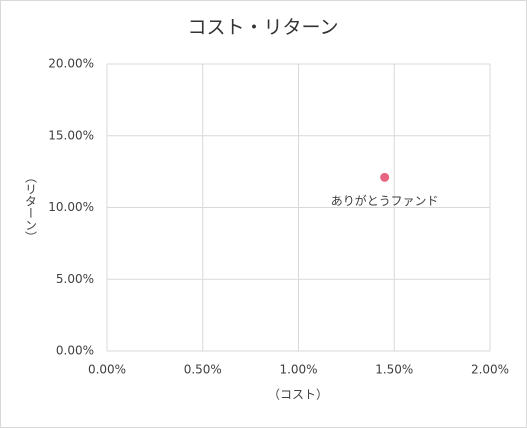 The image size is (527, 428). Describe the element at coordinates (75, 351) in the screenshot. I see `y-tick-label: 0.00%` at that location.